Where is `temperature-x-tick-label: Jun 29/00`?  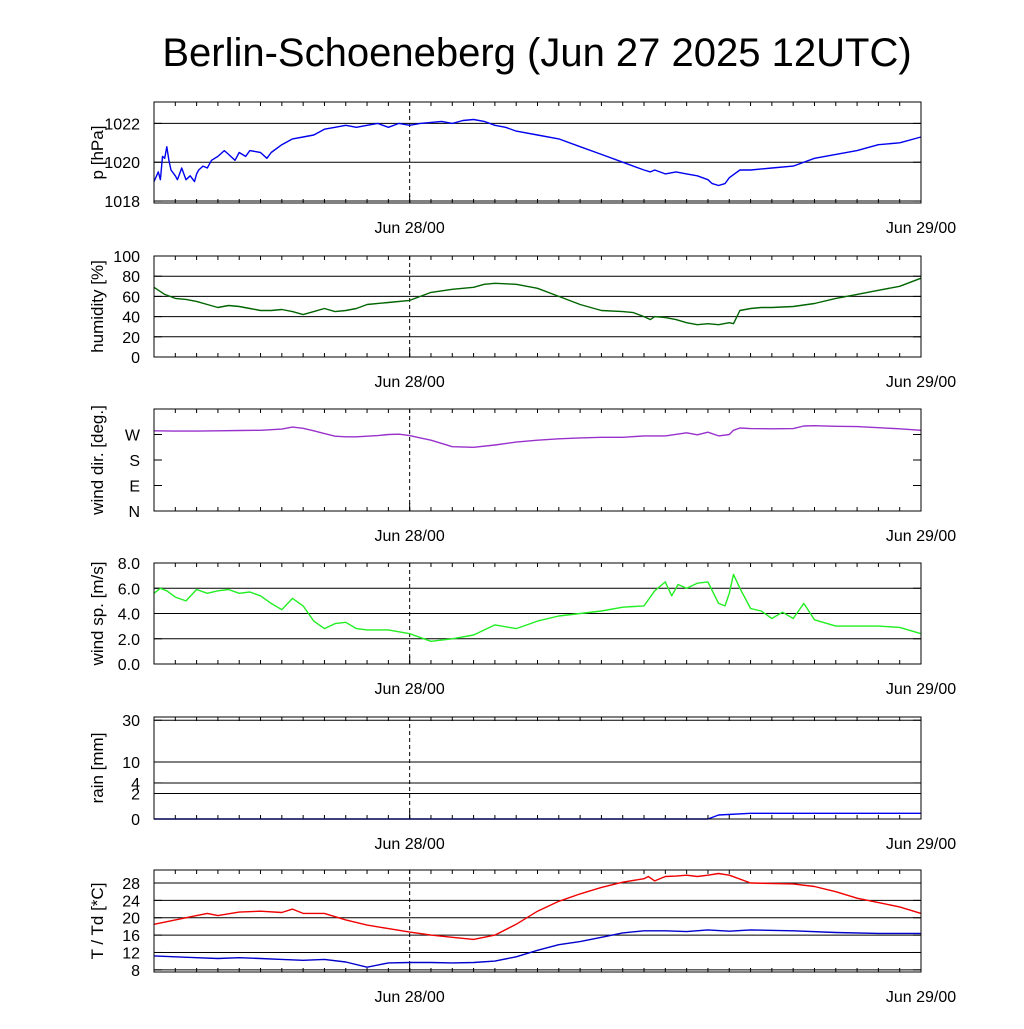 temperature-x-tick-label: Jun 29/00 is located at coordinates (921, 997).